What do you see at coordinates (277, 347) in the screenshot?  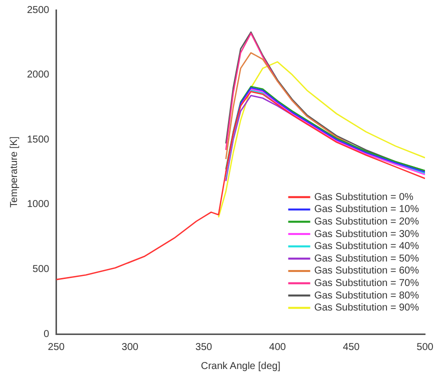 I see `x-tick-label: 400` at bounding box center [277, 347].